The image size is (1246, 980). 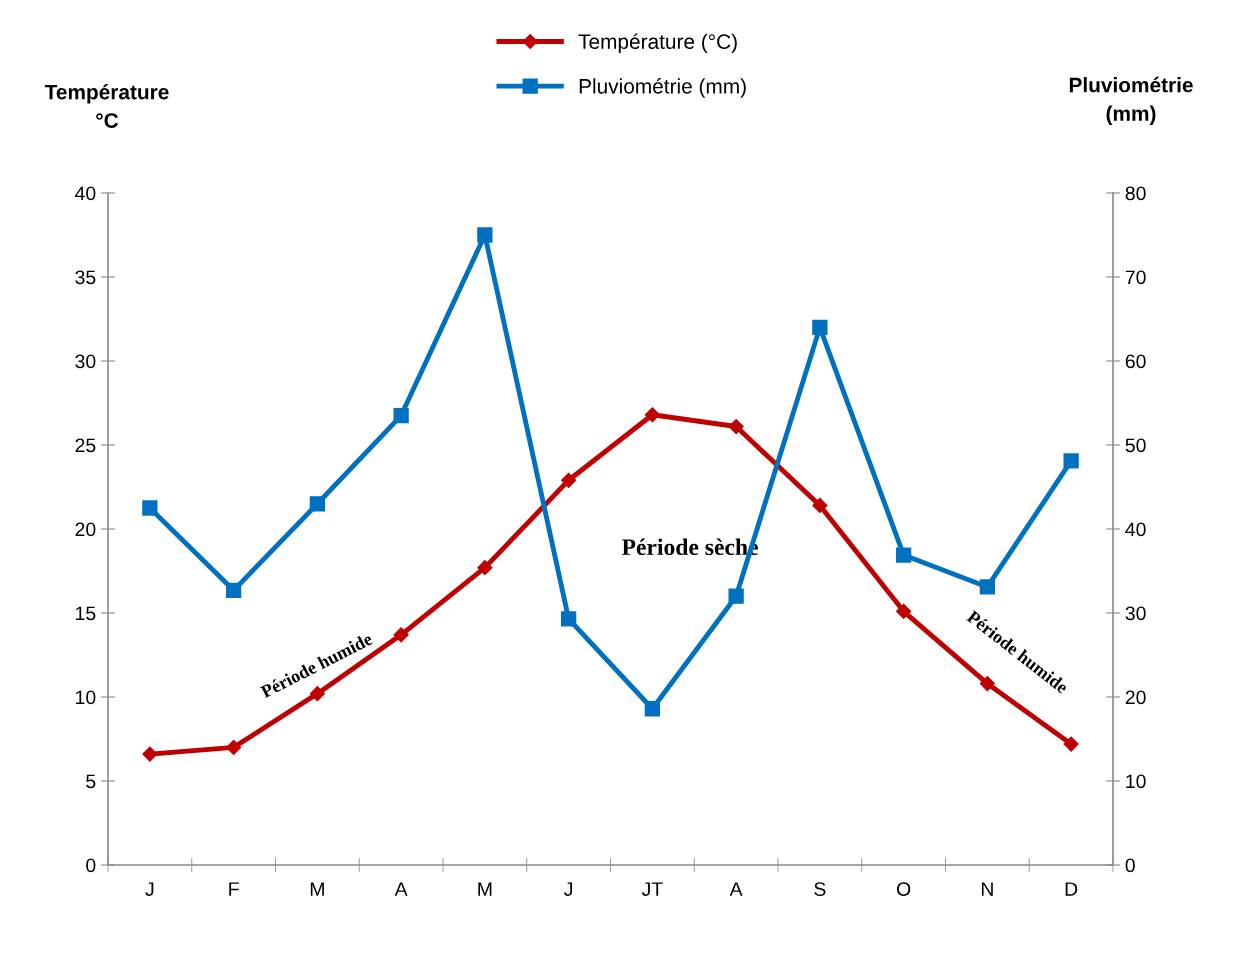 I want to click on y2-tick-label: 50, so click(x=1135, y=445).